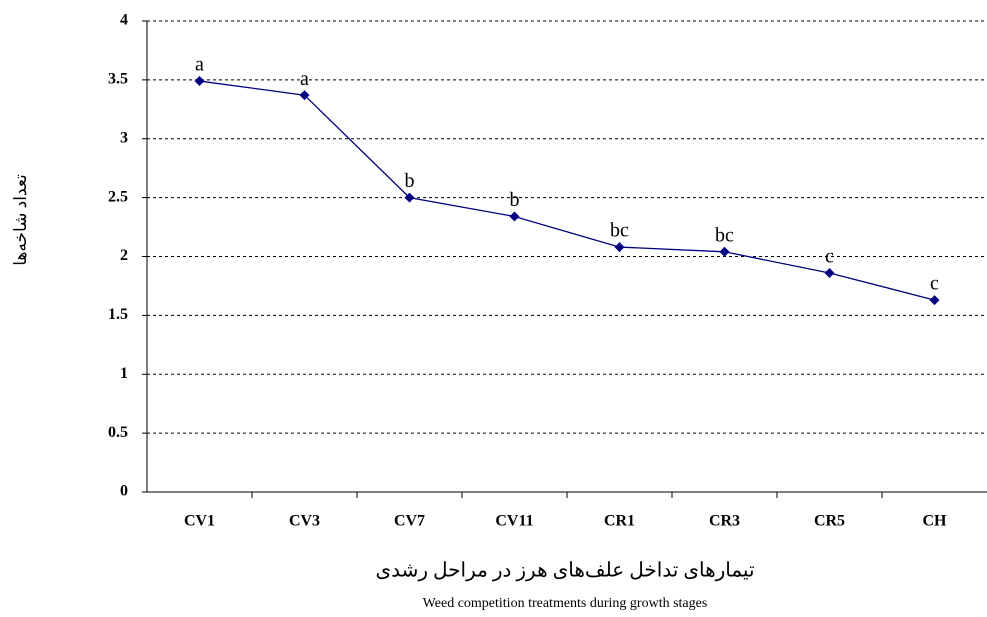 This screenshot has width=987, height=617. Describe the element at coordinates (564, 571) in the screenshot. I see `x-axis-label: تیمارهای تداخل علف‌های هرز در مراحل رشدی` at that location.